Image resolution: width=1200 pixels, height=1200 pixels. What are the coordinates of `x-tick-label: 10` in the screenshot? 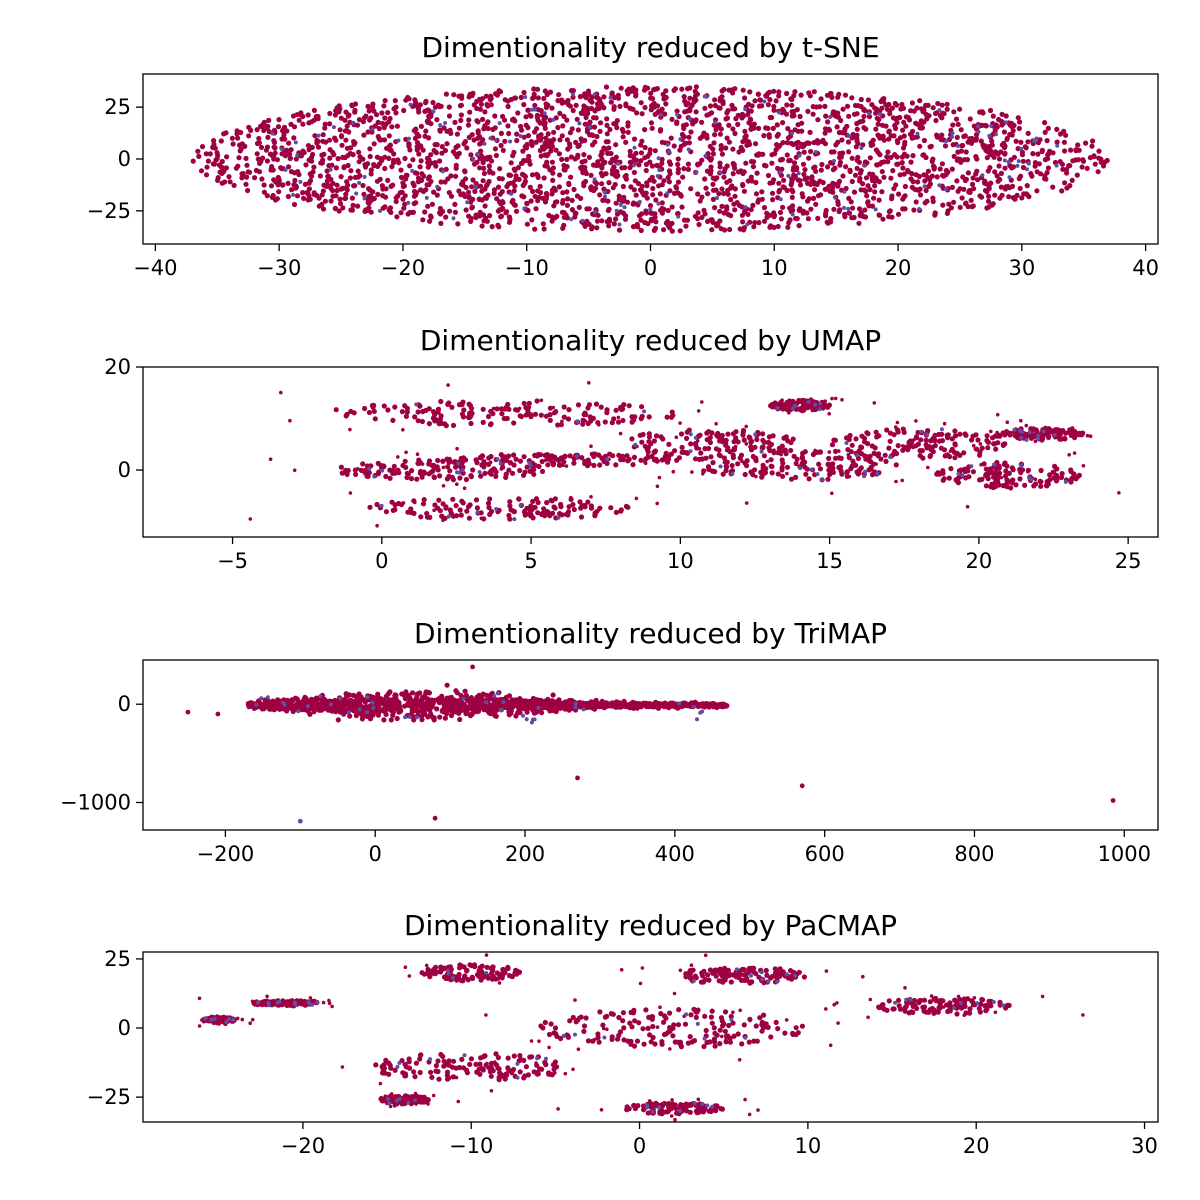 It's located at (680, 561).